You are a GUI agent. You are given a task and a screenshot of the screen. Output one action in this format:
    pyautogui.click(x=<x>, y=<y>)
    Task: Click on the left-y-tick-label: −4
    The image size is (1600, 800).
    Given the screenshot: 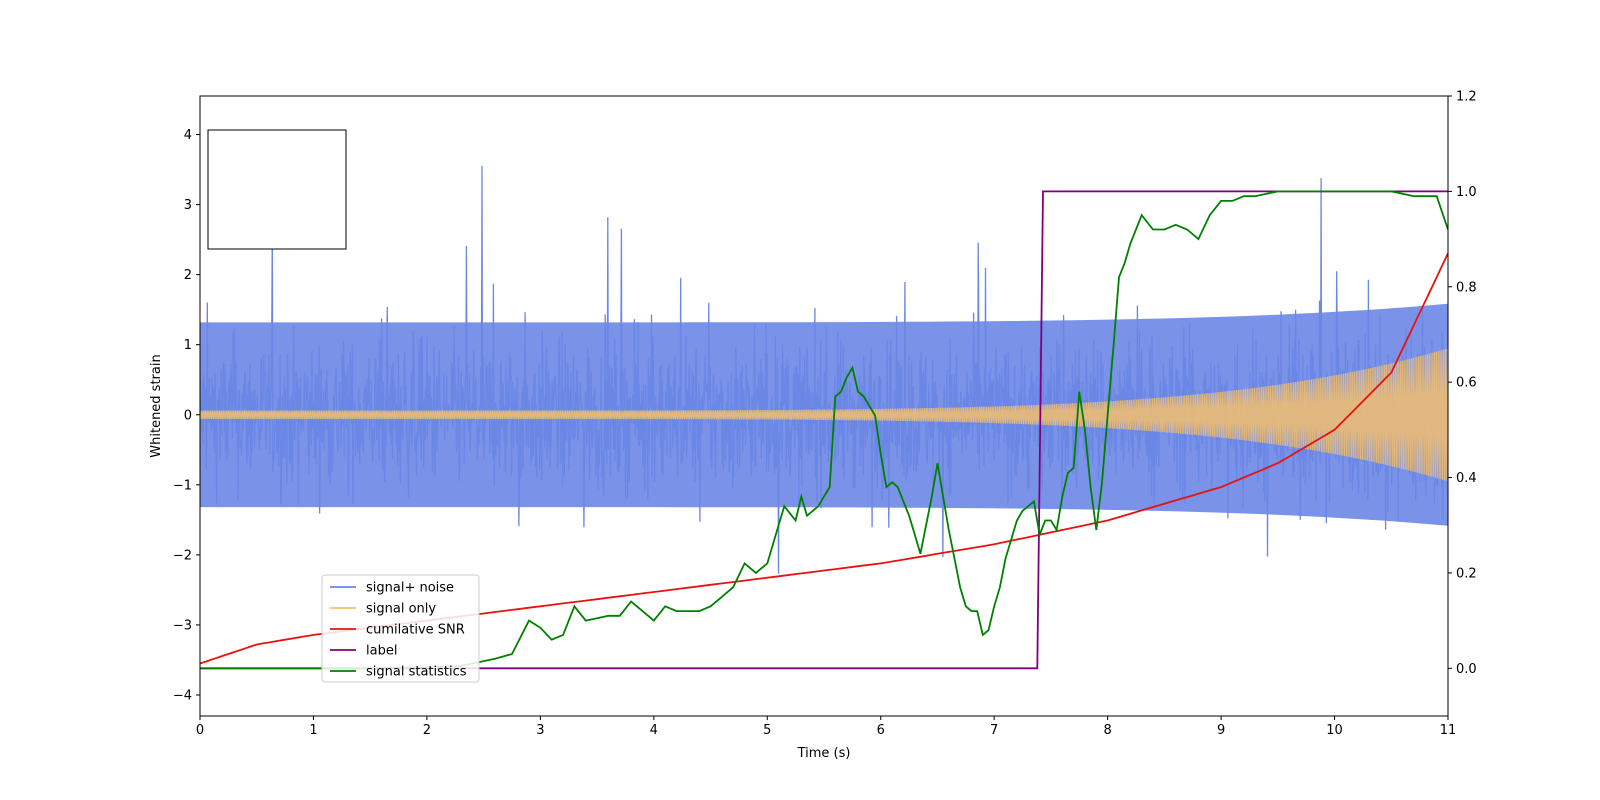 What is the action you would take?
    pyautogui.click(x=182, y=695)
    